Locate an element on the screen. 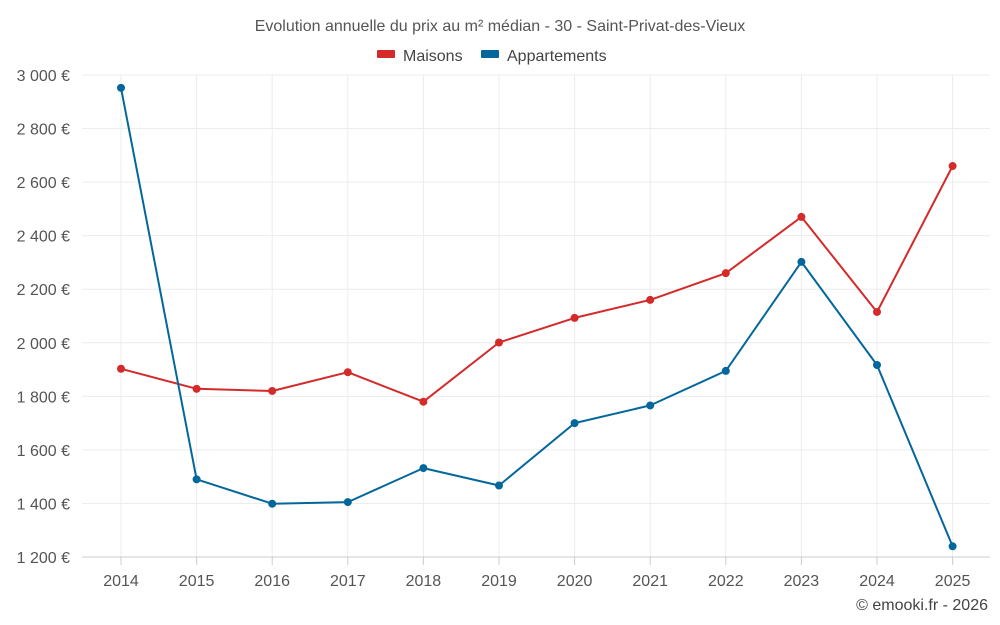 The height and width of the screenshot is (625, 1000). x-tick-label: 2018 is located at coordinates (424, 581).